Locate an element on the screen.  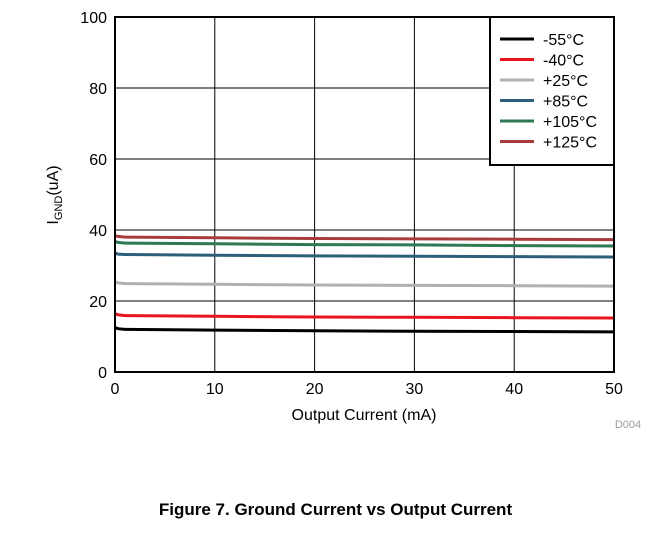
x-tick-label: 20 is located at coordinates (315, 389).